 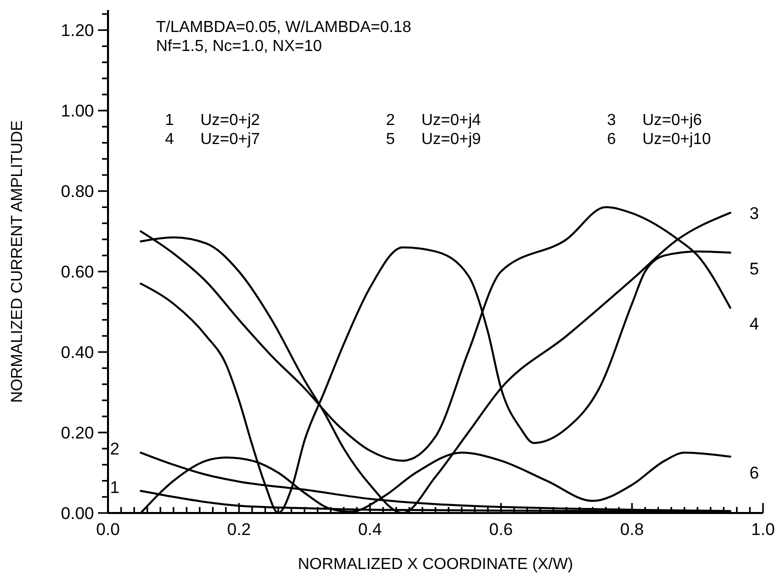 What do you see at coordinates (212, 139) in the screenshot?
I see `text: 4 Uz=0+j7` at bounding box center [212, 139].